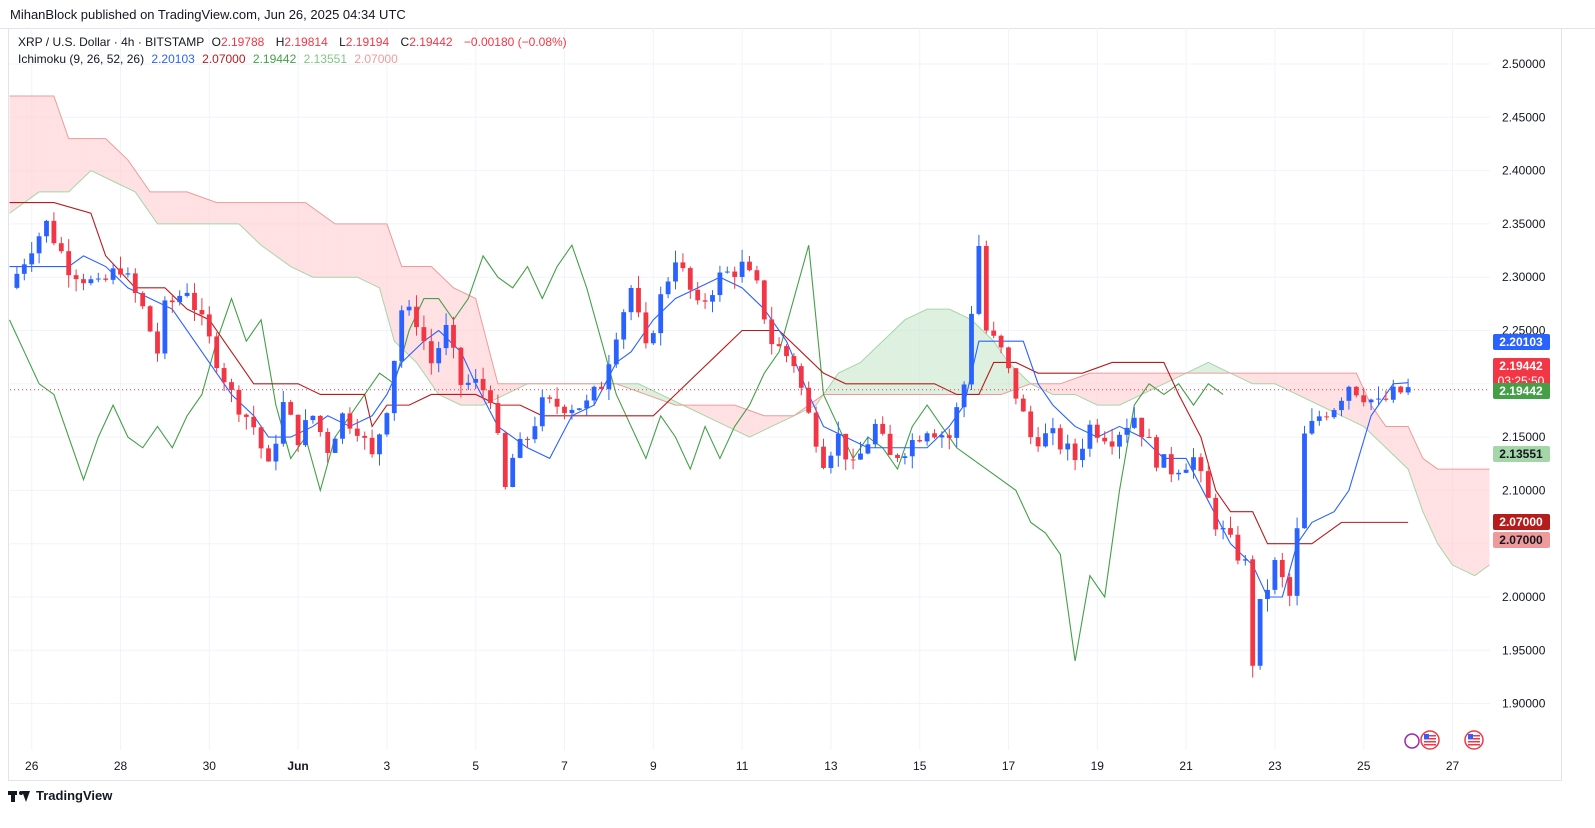  What do you see at coordinates (1474, 740) in the screenshot?
I see `us-flag-event-icon` at bounding box center [1474, 740].